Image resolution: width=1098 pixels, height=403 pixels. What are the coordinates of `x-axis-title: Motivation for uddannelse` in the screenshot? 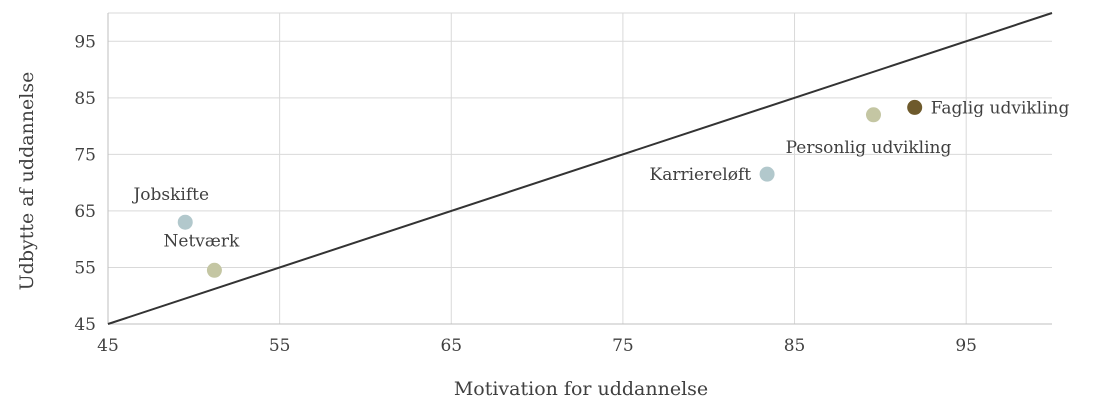 It's located at (581, 389).